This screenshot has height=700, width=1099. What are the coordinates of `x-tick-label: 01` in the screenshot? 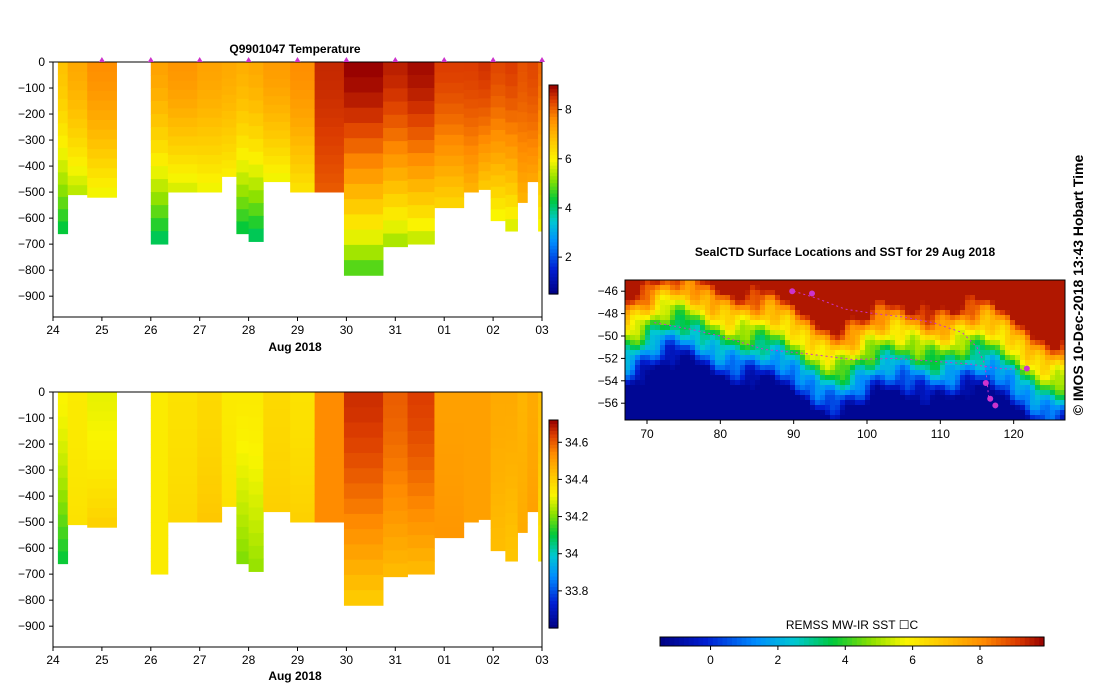 It's located at (445, 330).